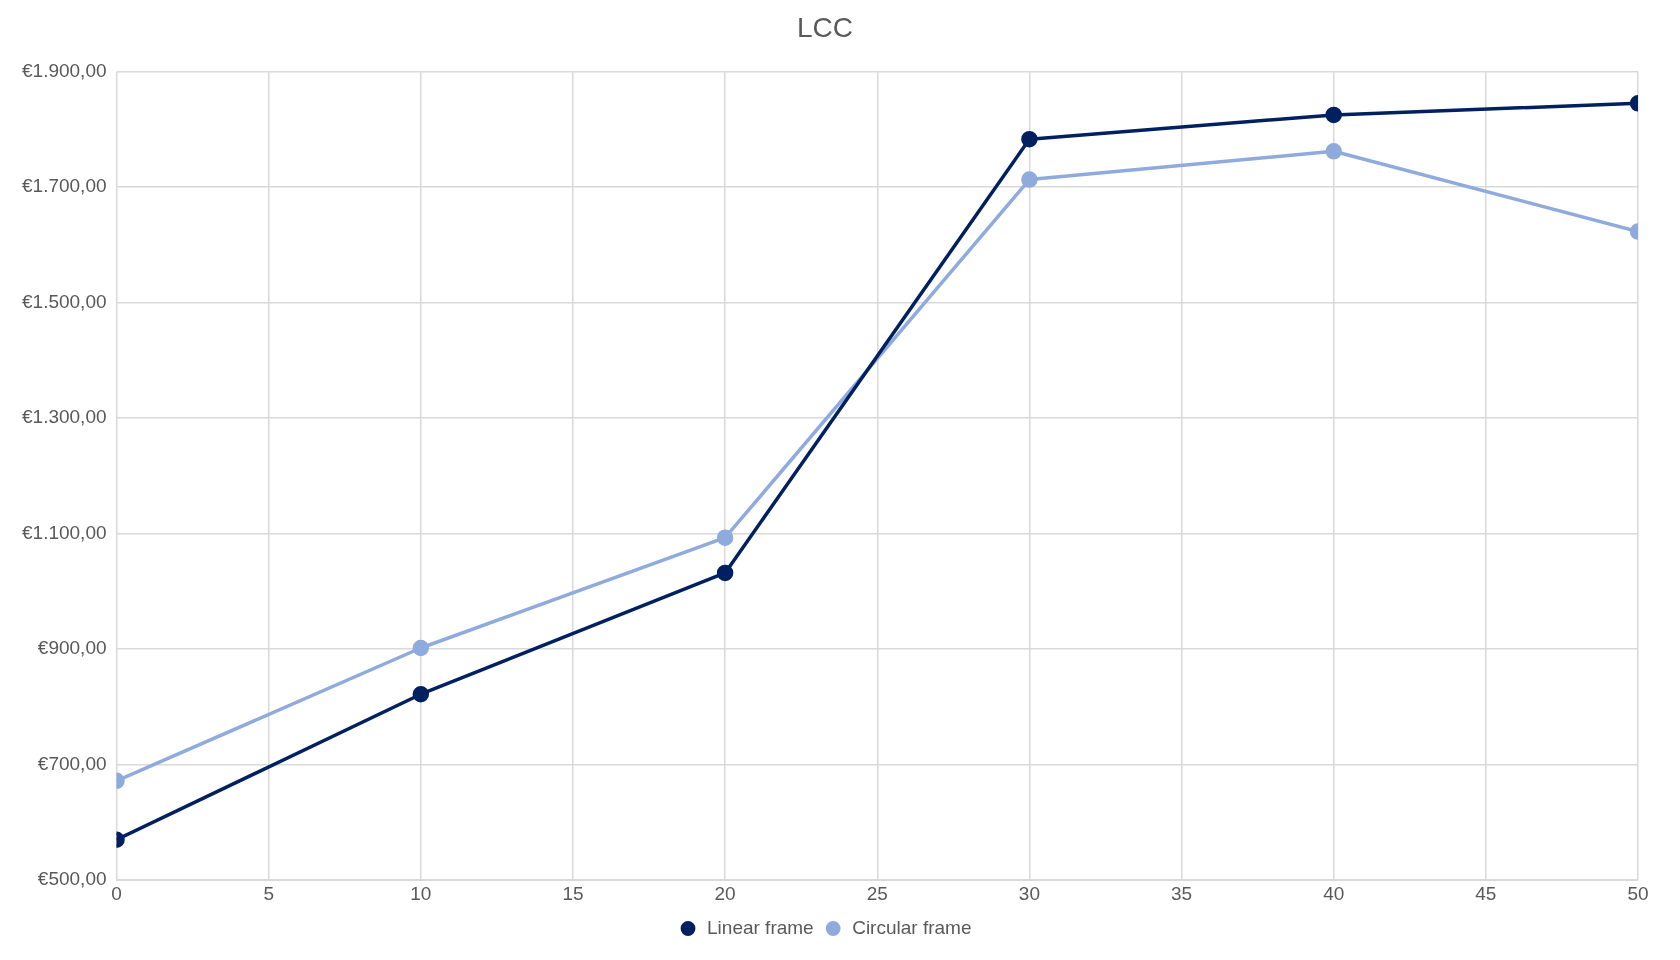 Image resolution: width=1680 pixels, height=960 pixels. I want to click on y-tick-label: €1.500,00, so click(64, 301).